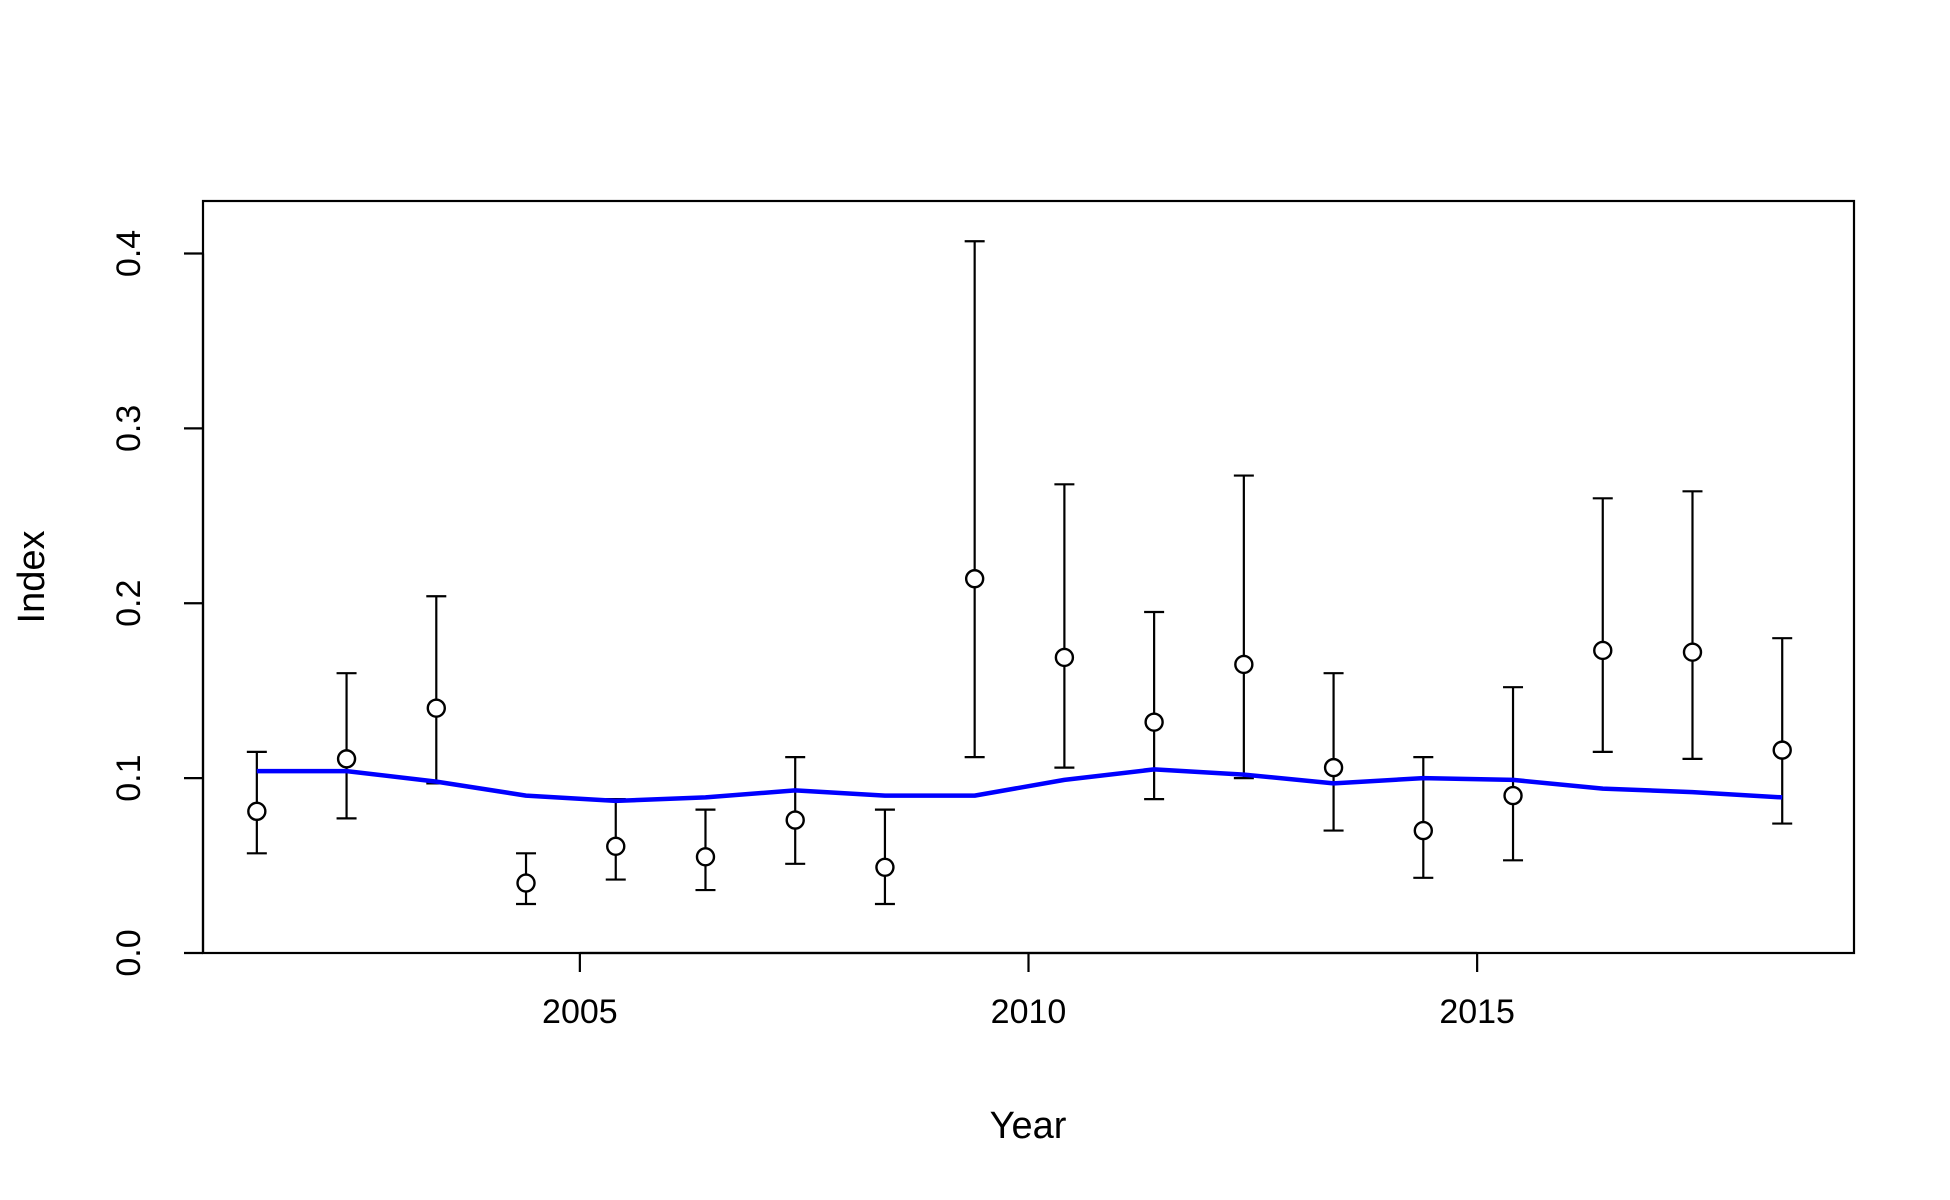  I want to click on y-tick-label: 0.2, so click(129, 603).